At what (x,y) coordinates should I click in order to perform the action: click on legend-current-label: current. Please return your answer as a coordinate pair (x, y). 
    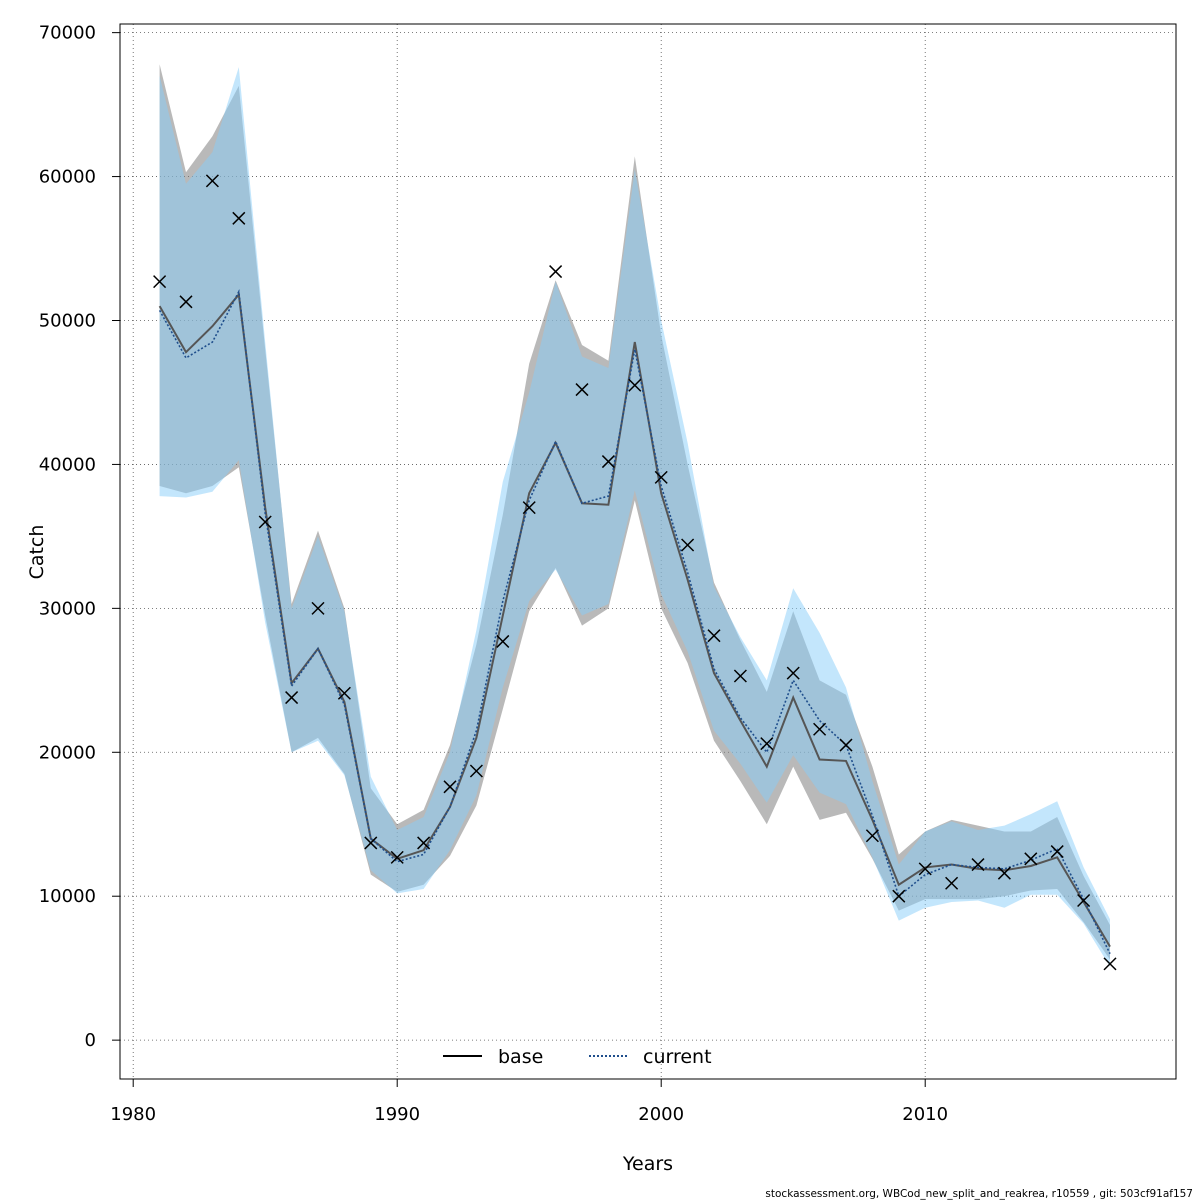
    Looking at the image, I should click on (677, 1057).